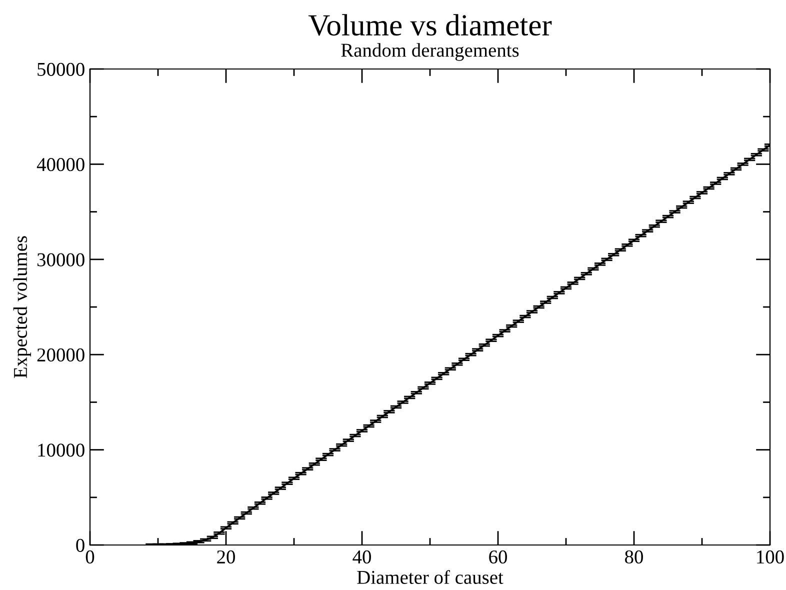 The width and height of the screenshot is (786, 590). Describe the element at coordinates (90, 557) in the screenshot. I see `x-tick-label: 0` at that location.